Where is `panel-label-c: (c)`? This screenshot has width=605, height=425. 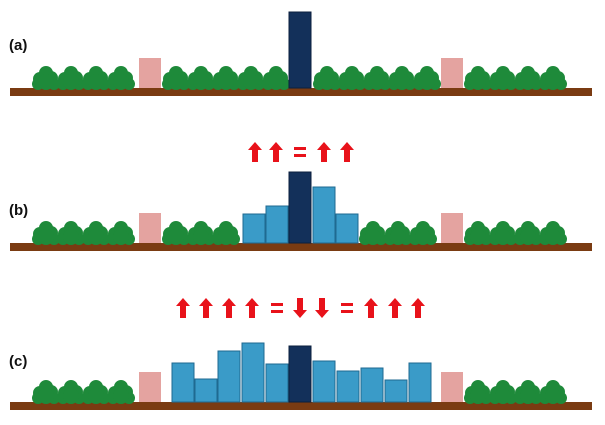
panel-label-c: (c) is located at coordinates (18, 361).